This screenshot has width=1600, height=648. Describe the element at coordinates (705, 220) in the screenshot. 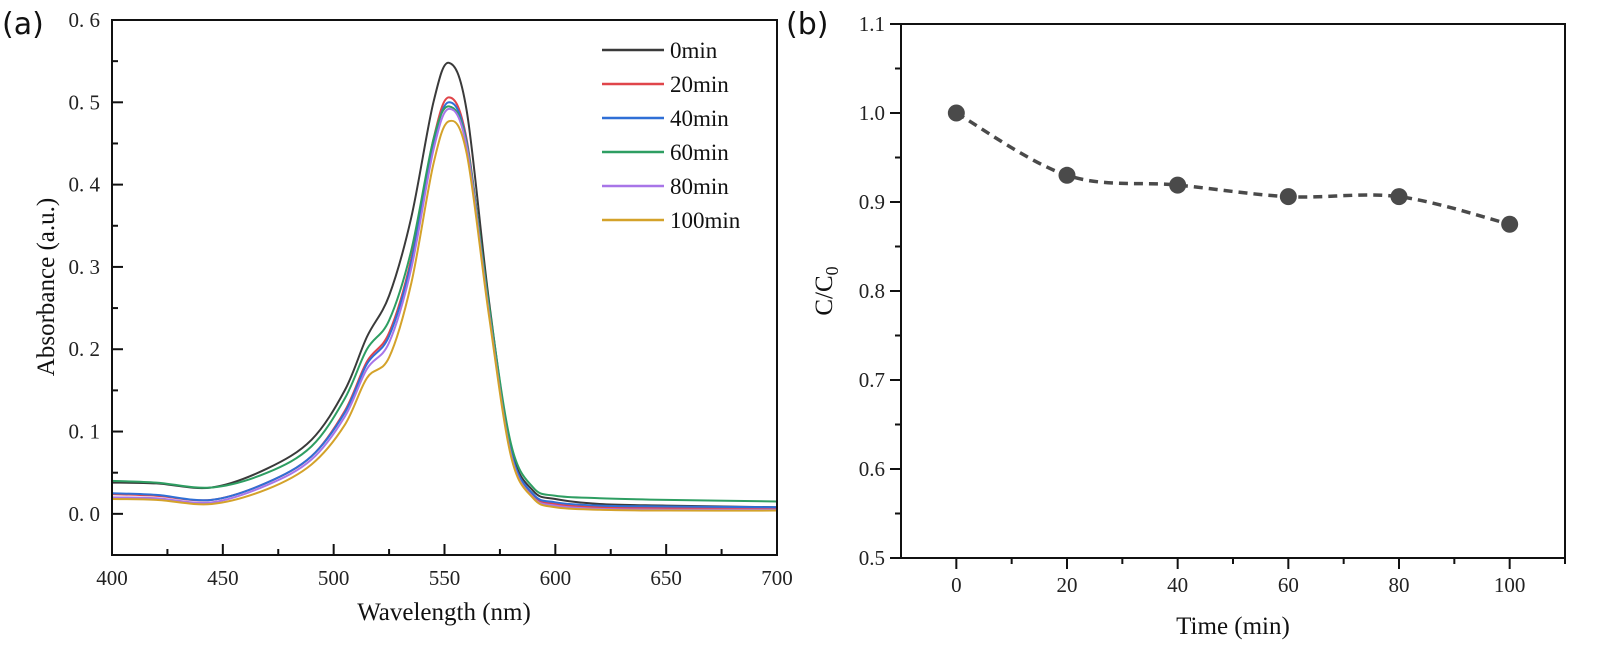

I see `legend-label: 100min` at that location.